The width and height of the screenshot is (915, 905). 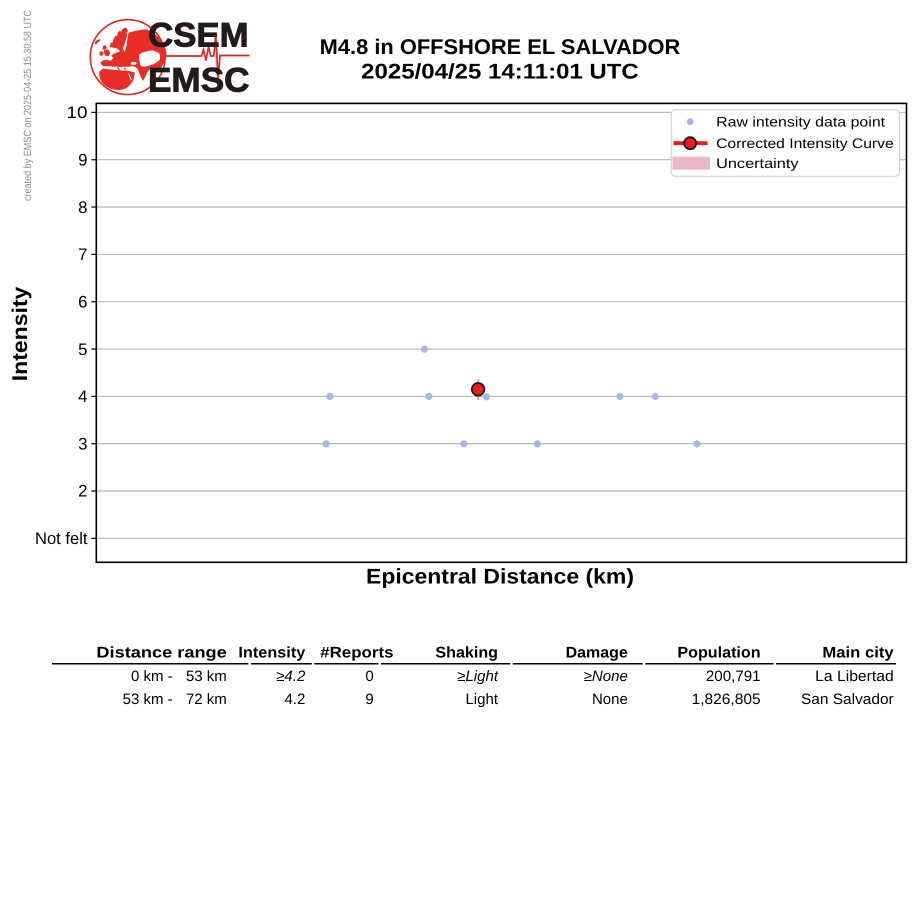 I want to click on svg-text: 2, so click(x=82, y=491).